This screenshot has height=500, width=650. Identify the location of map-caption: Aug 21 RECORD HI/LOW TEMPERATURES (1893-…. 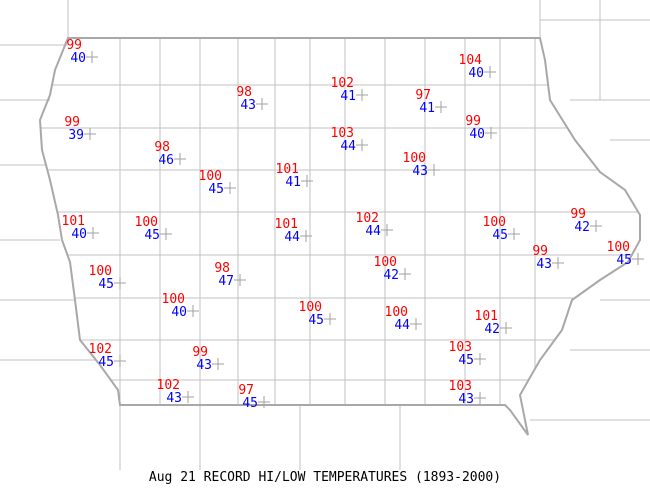
(325, 477).